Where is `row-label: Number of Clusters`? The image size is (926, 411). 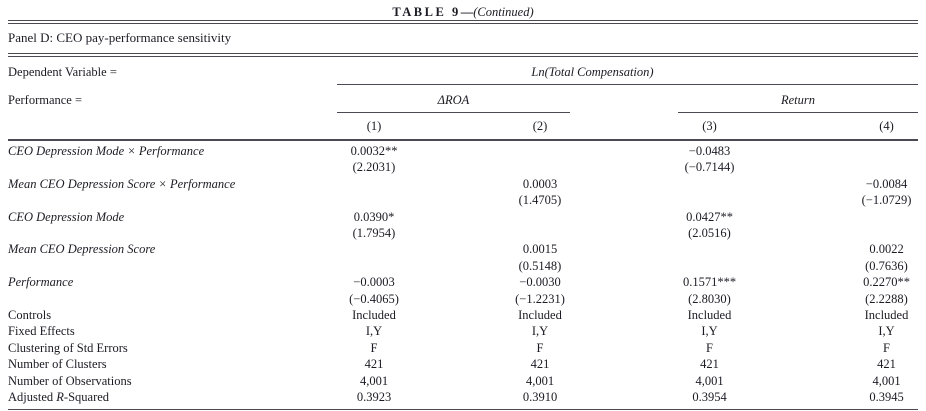 row-label: Number of Clusters is located at coordinates (57, 364).